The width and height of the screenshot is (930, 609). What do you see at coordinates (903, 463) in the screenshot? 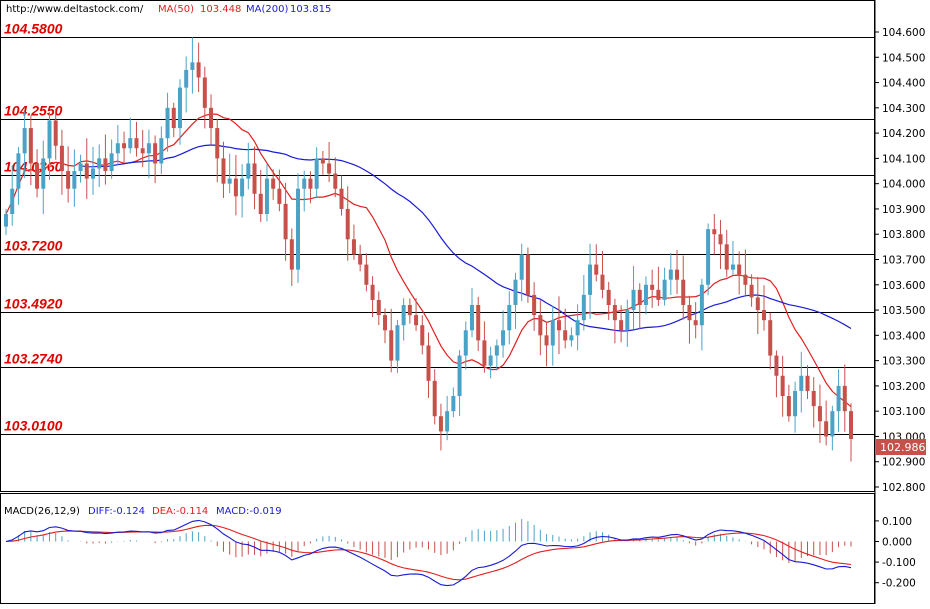
I see `price-tick-label: 102.900` at bounding box center [903, 463].